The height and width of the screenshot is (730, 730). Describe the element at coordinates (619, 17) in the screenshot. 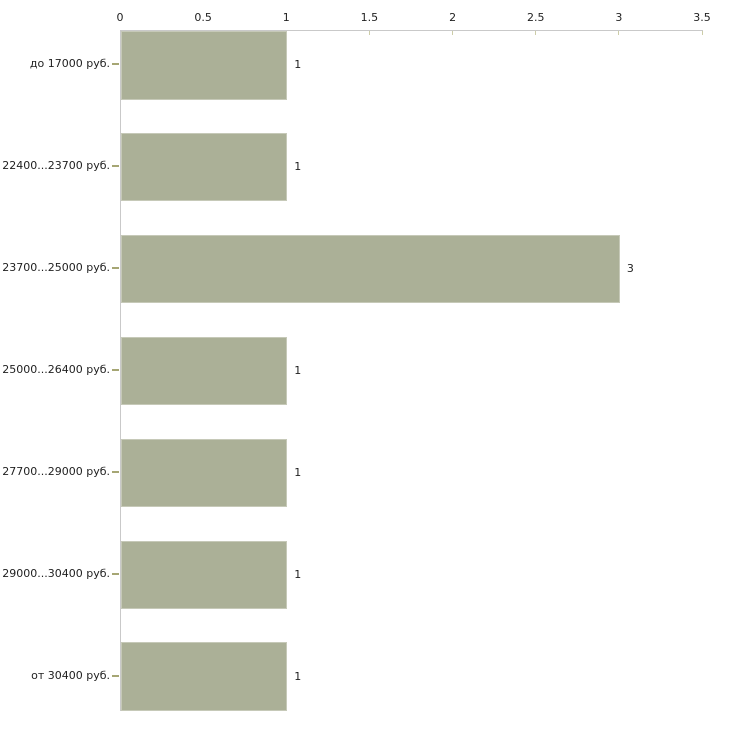

I see `x-axis-tick-label: 3` at that location.